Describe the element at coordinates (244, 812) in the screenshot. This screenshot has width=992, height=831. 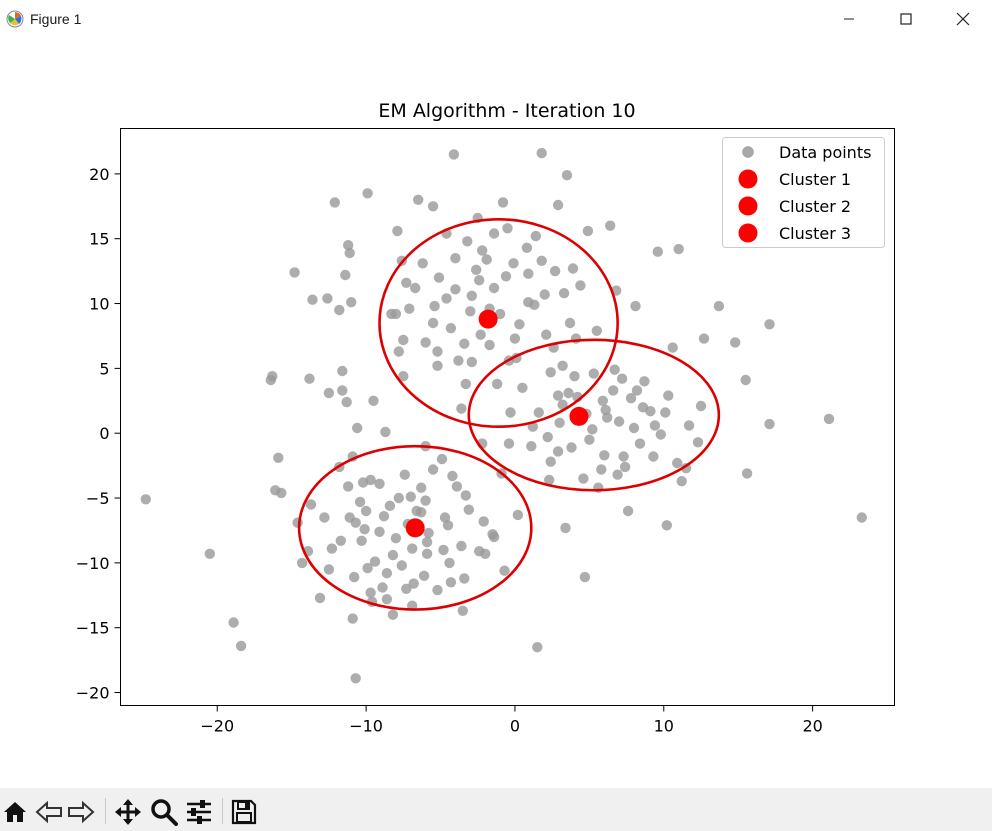
I see `save-button` at that location.